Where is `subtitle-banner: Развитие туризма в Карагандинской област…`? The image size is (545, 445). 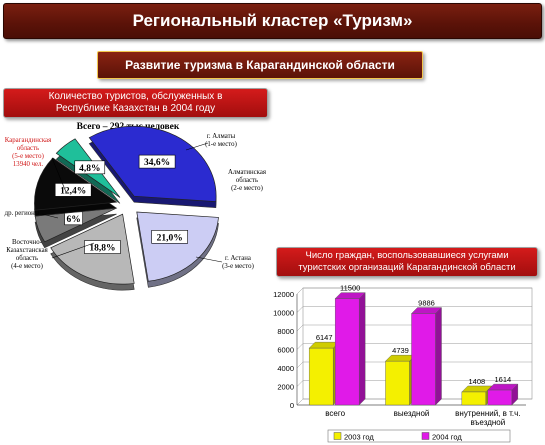 subtitle-banner: Развитие туризма в Карагандинской област… is located at coordinates (260, 65).